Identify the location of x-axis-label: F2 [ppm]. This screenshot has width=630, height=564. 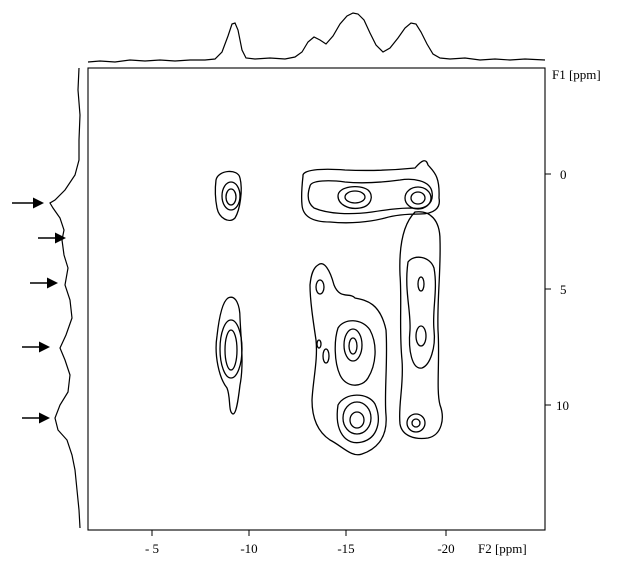
(502, 548).